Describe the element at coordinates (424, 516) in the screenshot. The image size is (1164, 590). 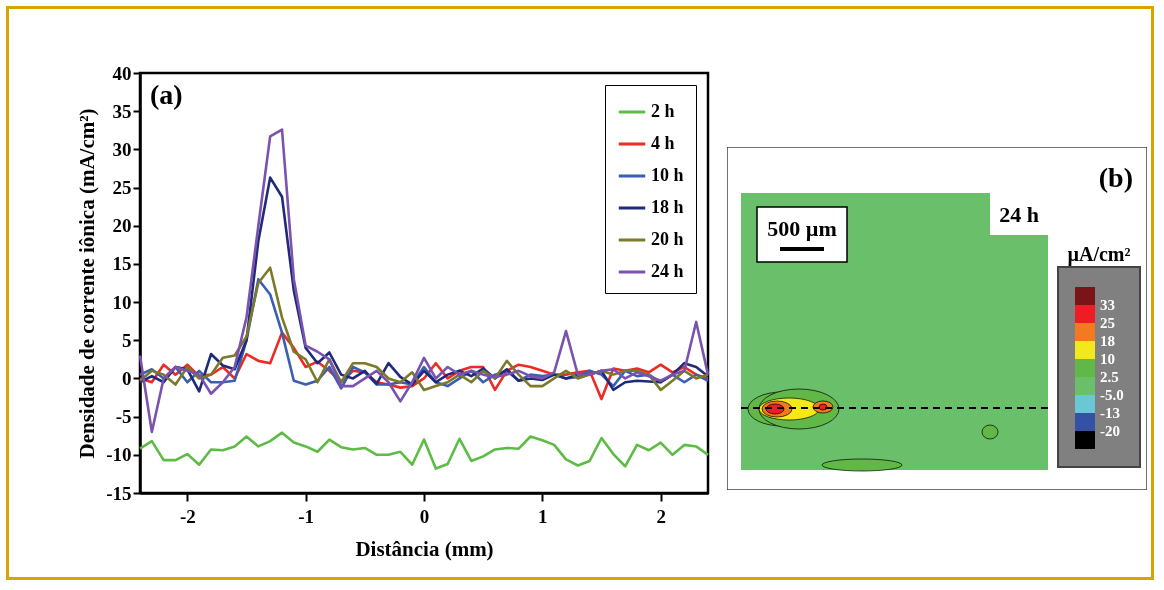
I see `x-tick-label: 0` at that location.